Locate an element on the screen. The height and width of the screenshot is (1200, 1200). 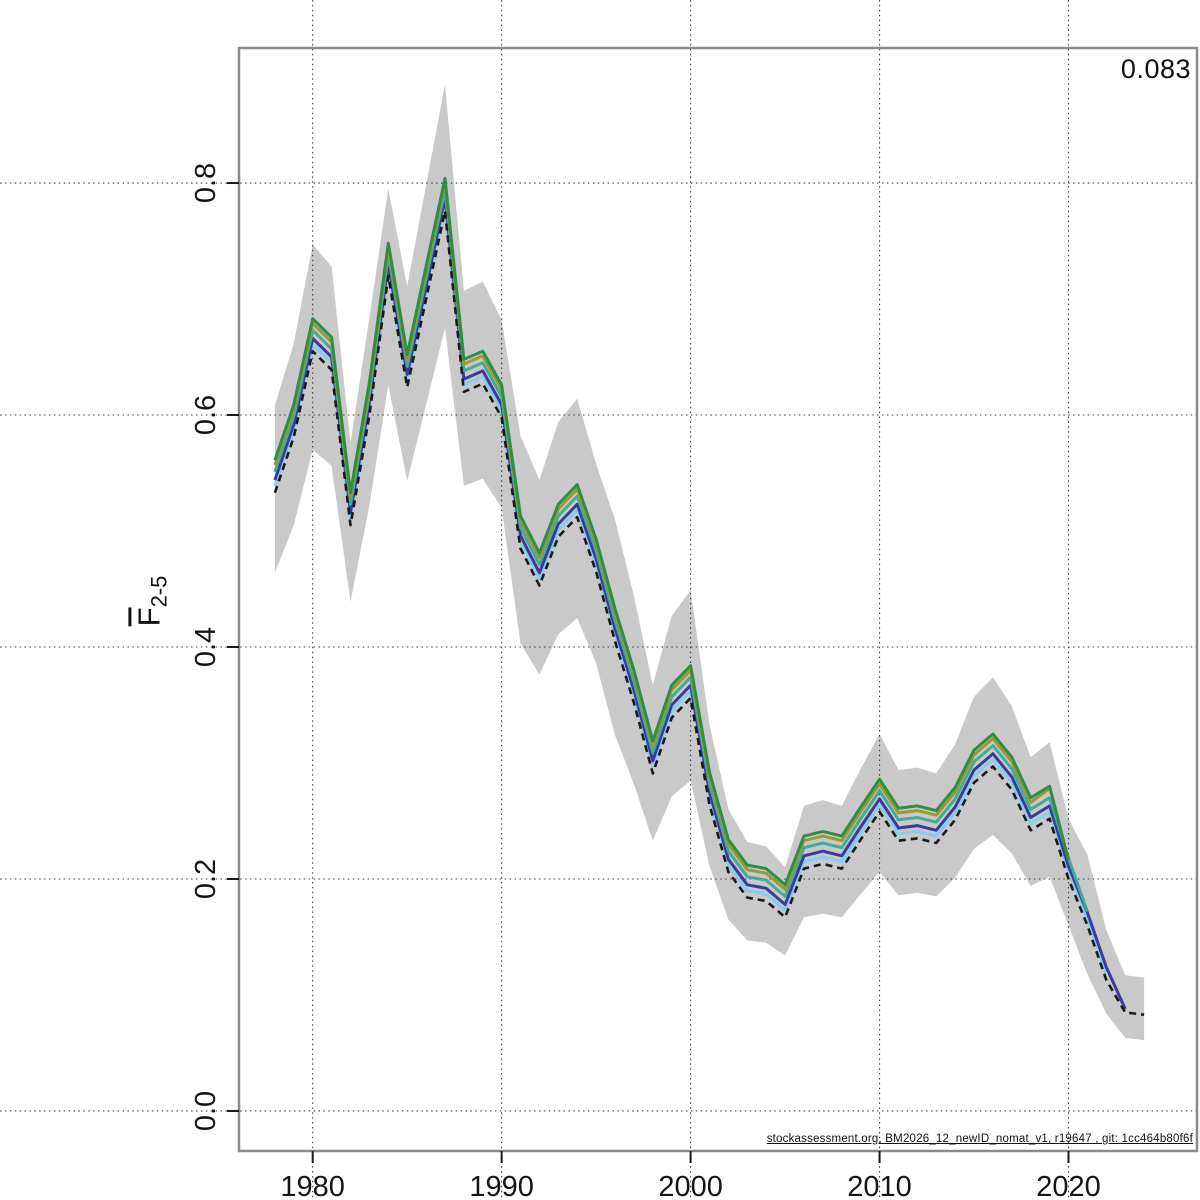
y-axis-title: F2-5 is located at coordinates (151, 601).